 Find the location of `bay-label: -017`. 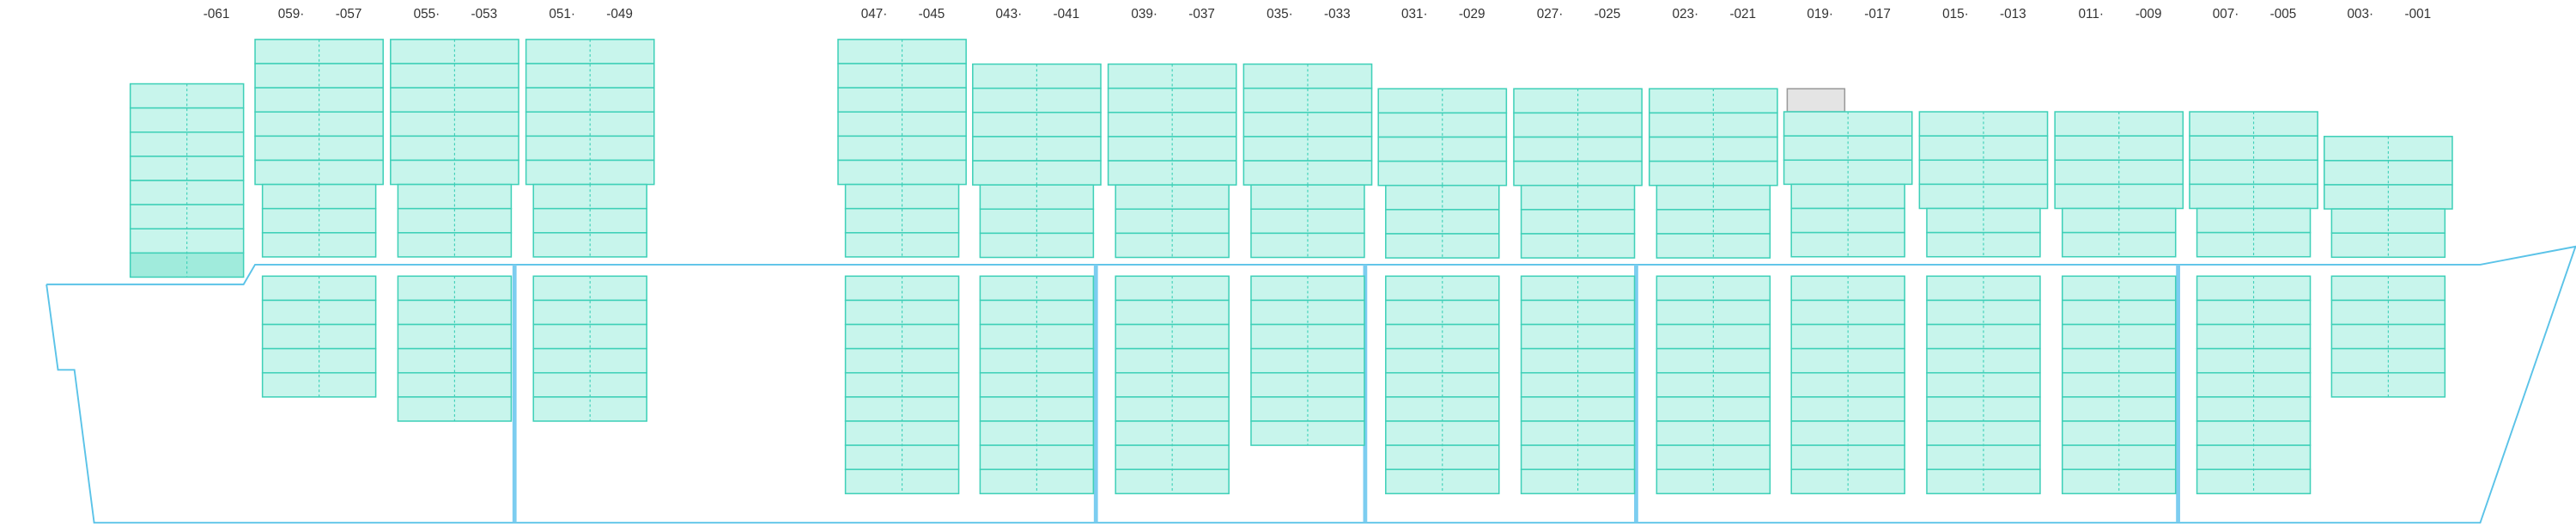

bay-label: -017 is located at coordinates (1878, 14).